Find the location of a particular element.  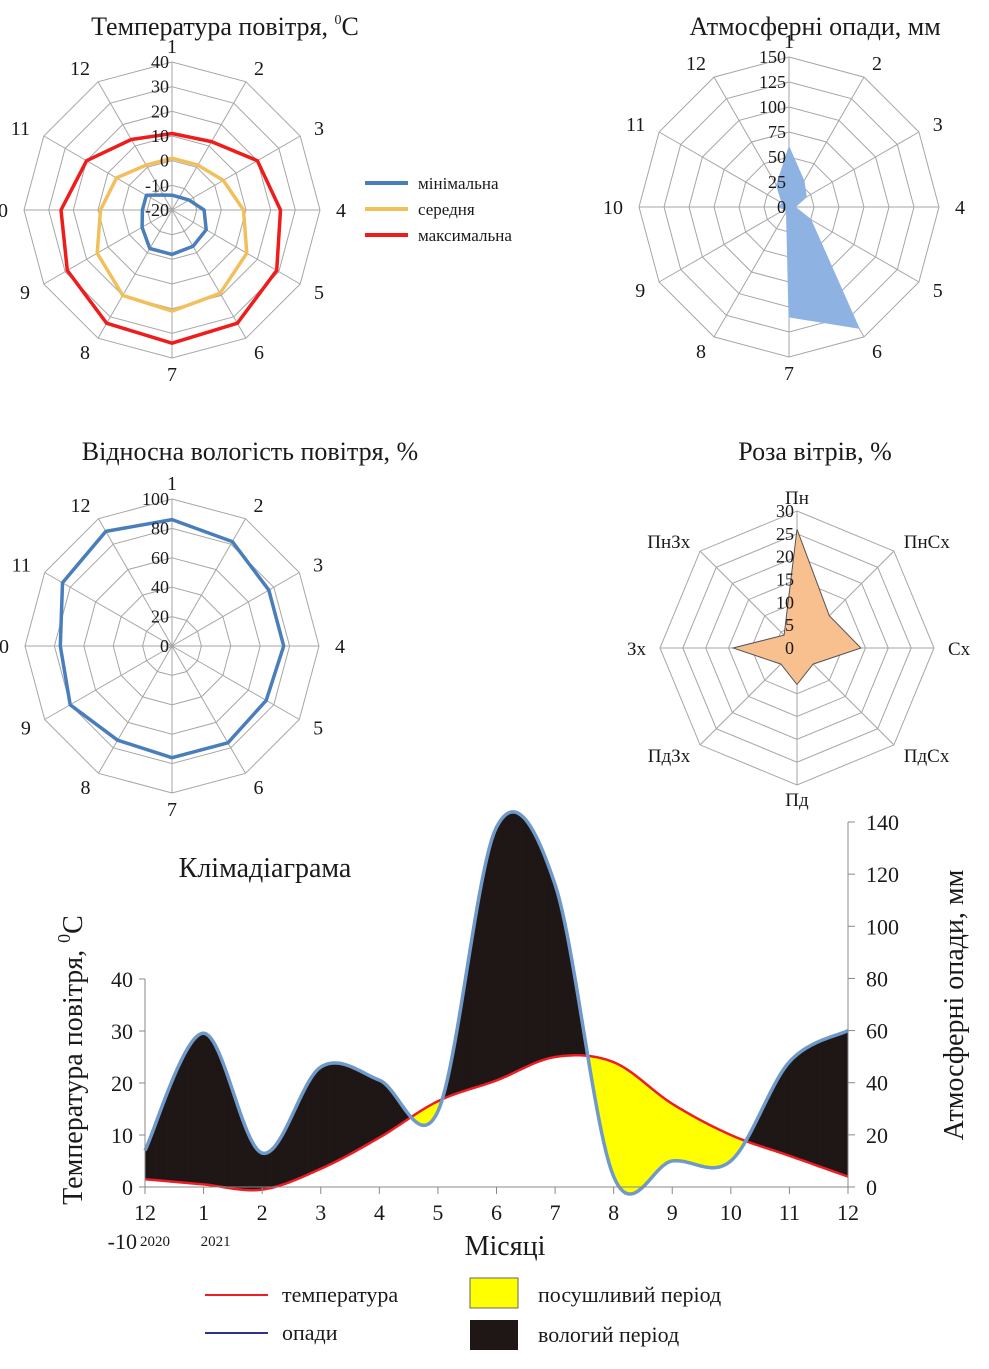

wind-rose-title: Роза вітрів, % is located at coordinates (814, 451).